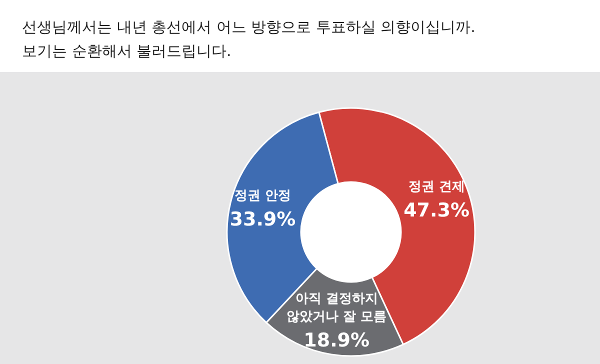 The height and width of the screenshot is (364, 600). What do you see at coordinates (436, 186) in the screenshot?
I see `slice-label: 정권 견제` at bounding box center [436, 186].